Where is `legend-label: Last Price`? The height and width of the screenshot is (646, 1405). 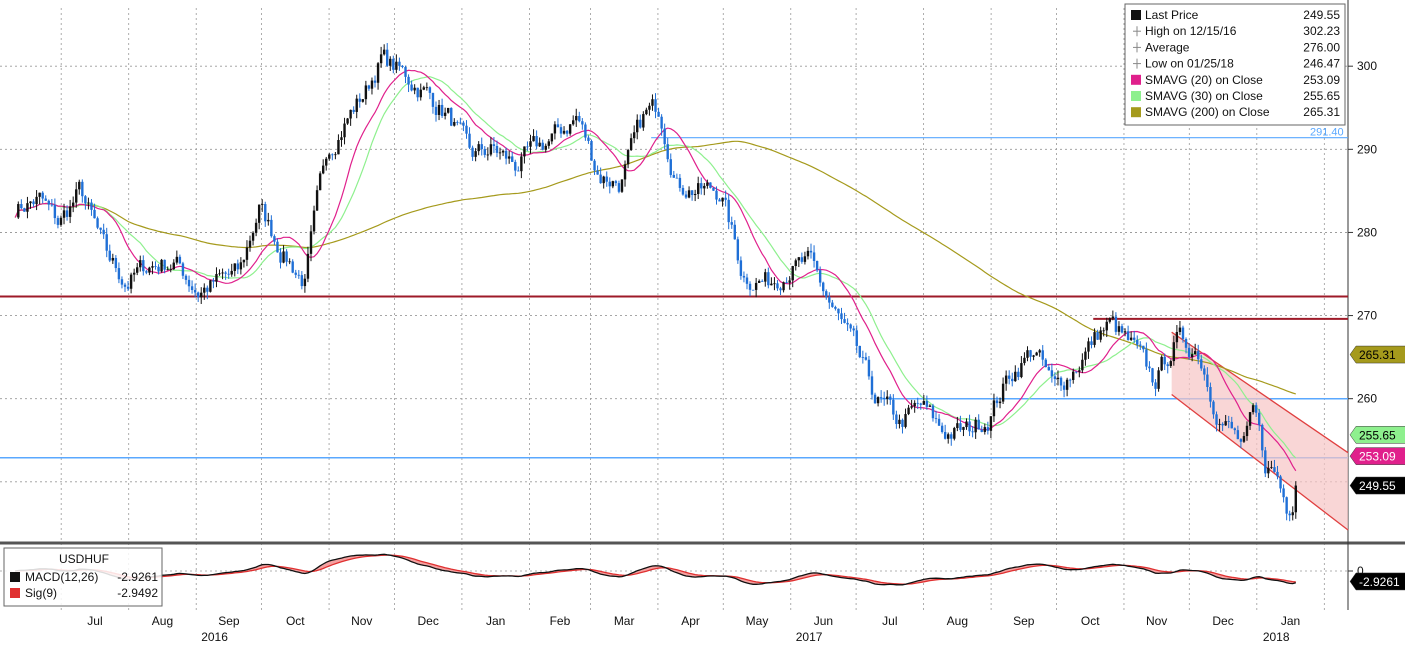
legend-label: Last Price is located at coordinates (1172, 15).